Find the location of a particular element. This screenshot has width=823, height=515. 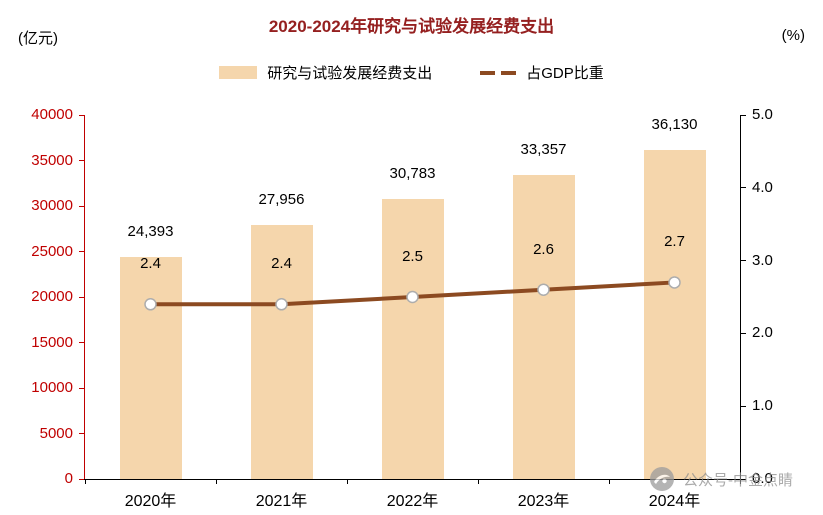

line-value-label: 2.7 is located at coordinates (674, 242).